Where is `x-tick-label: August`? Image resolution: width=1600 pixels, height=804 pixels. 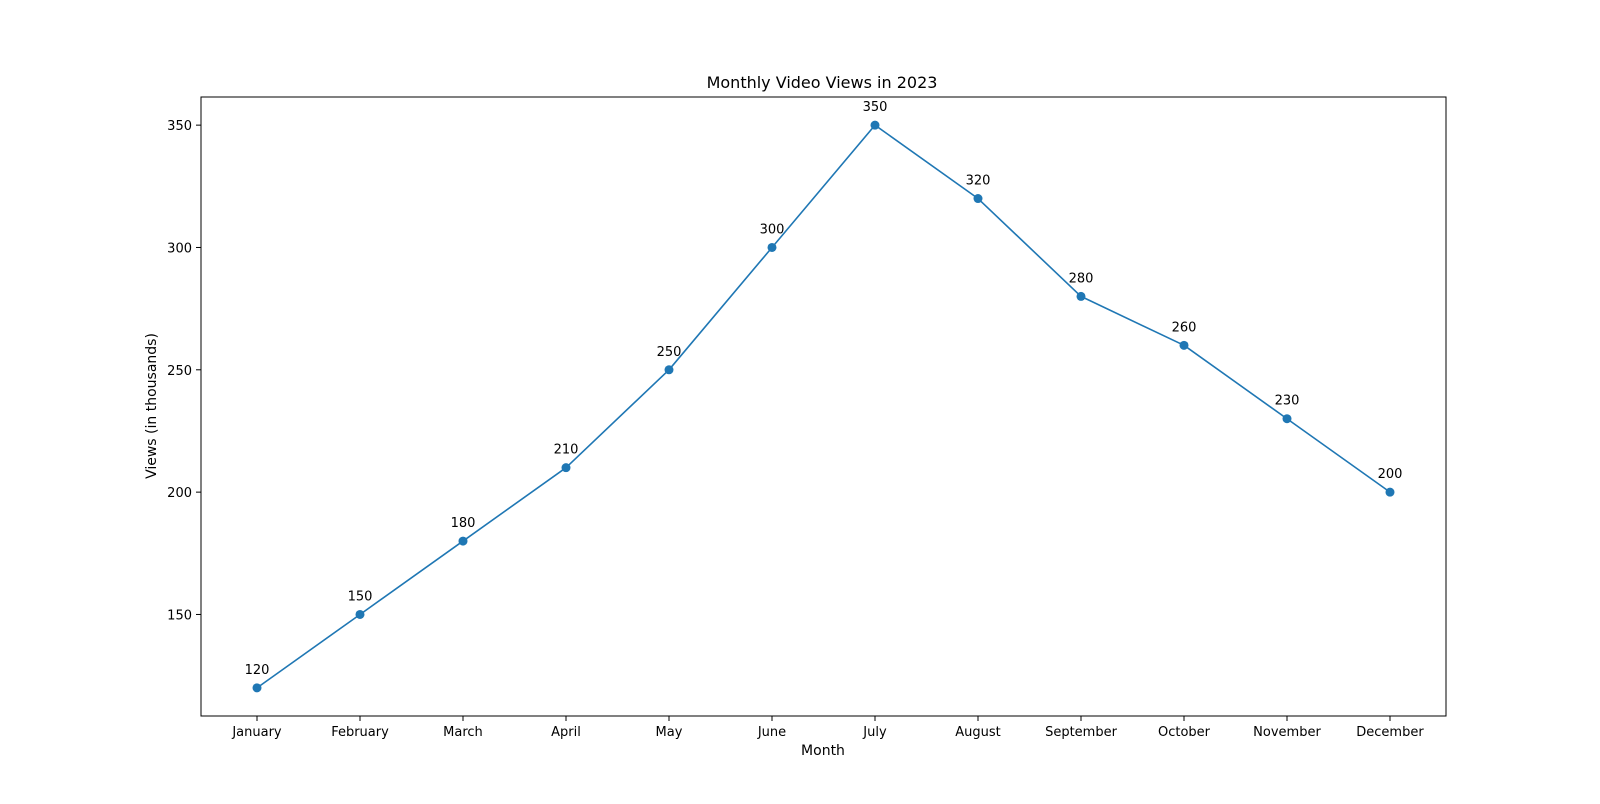
x-tick-label: August is located at coordinates (978, 732).